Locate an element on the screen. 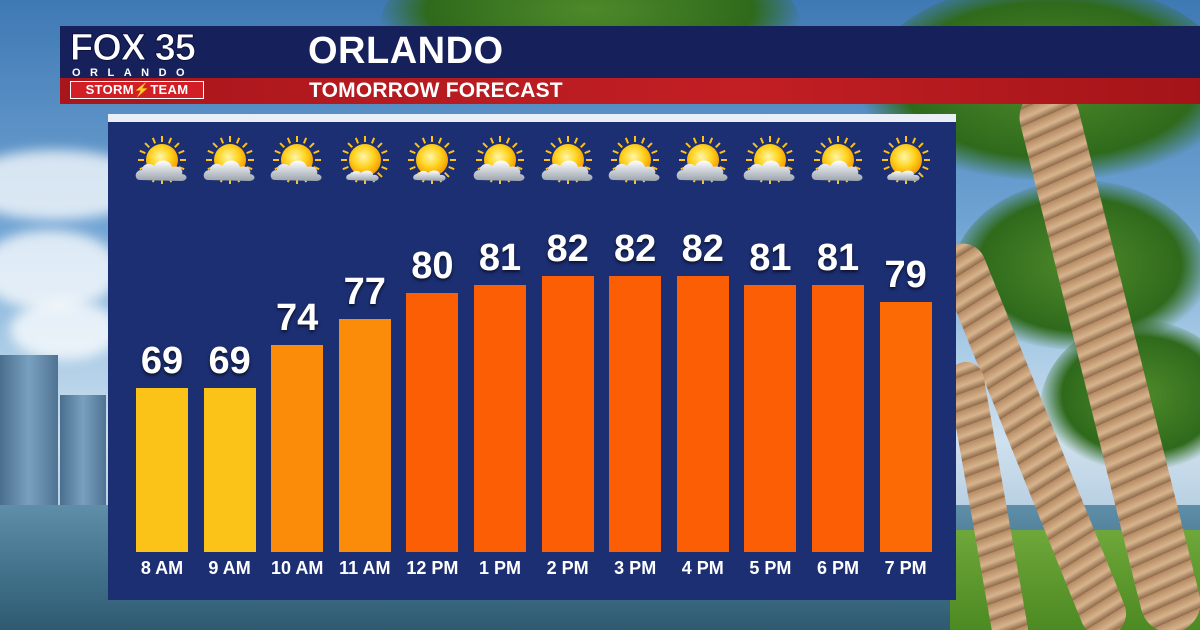  hour-tick-label: 5 PM is located at coordinates (770, 568).